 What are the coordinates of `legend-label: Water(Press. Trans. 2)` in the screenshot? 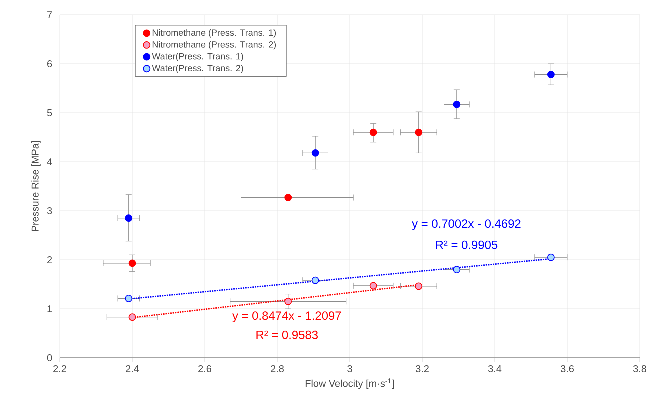 It's located at (198, 69).